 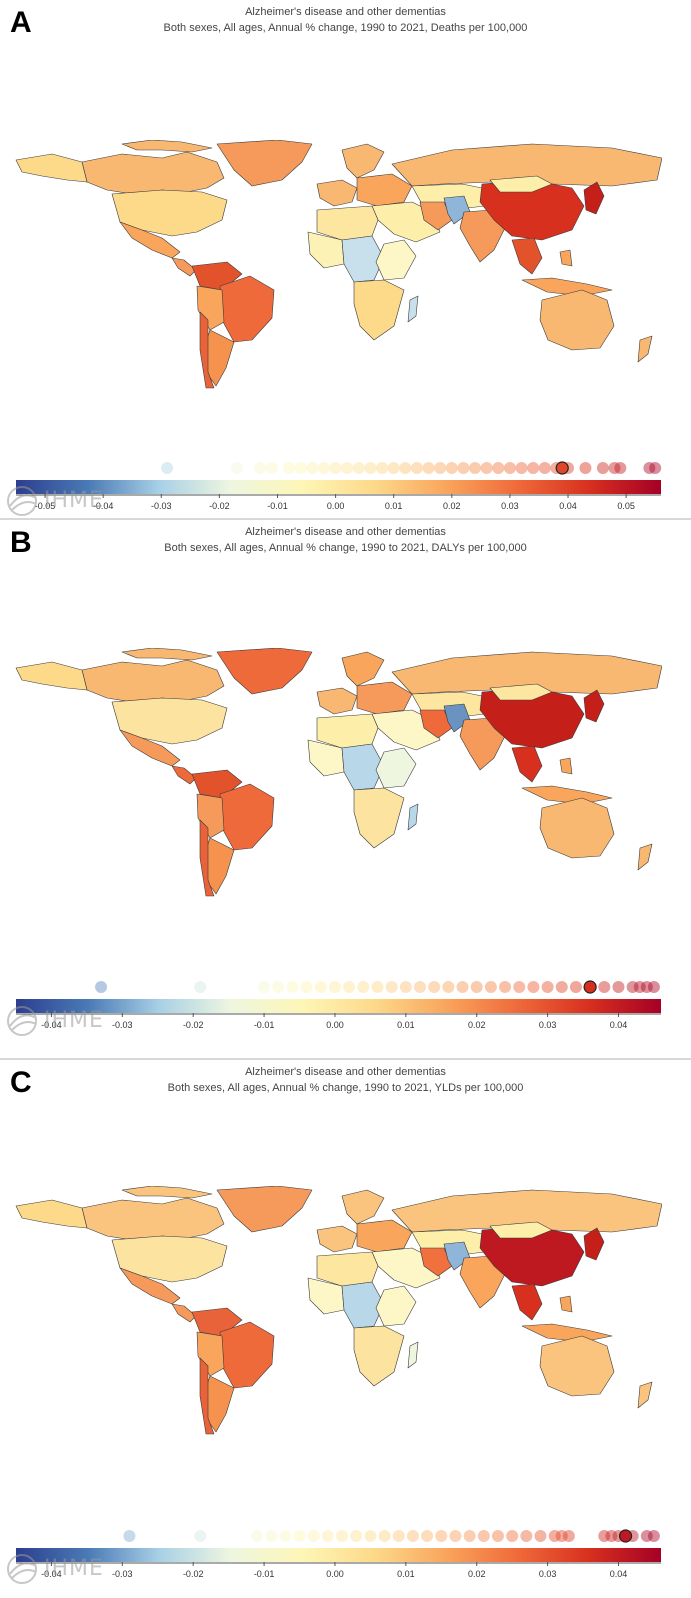 I want to click on country-japan-korea, so click(x=594, y=198).